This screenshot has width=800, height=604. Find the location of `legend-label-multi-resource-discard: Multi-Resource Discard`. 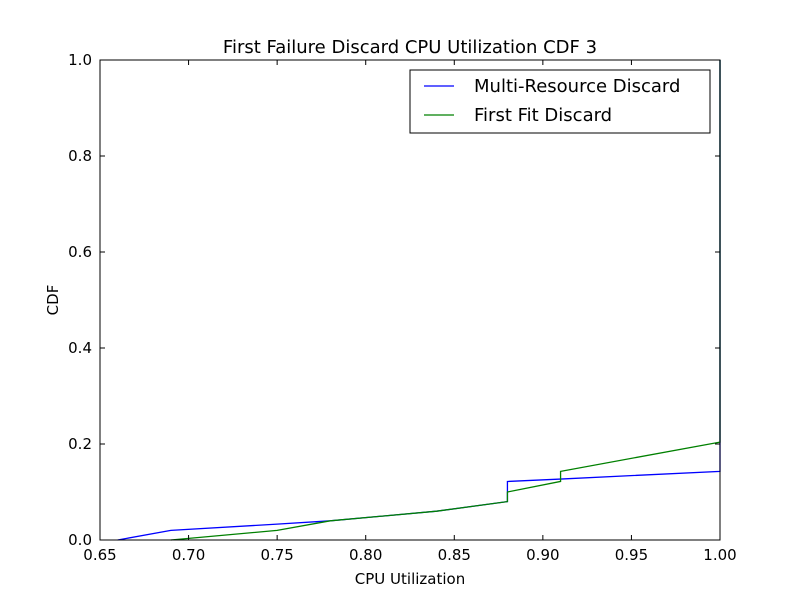

legend-label-multi-resource-discard: Multi-Resource Discard is located at coordinates (577, 86).